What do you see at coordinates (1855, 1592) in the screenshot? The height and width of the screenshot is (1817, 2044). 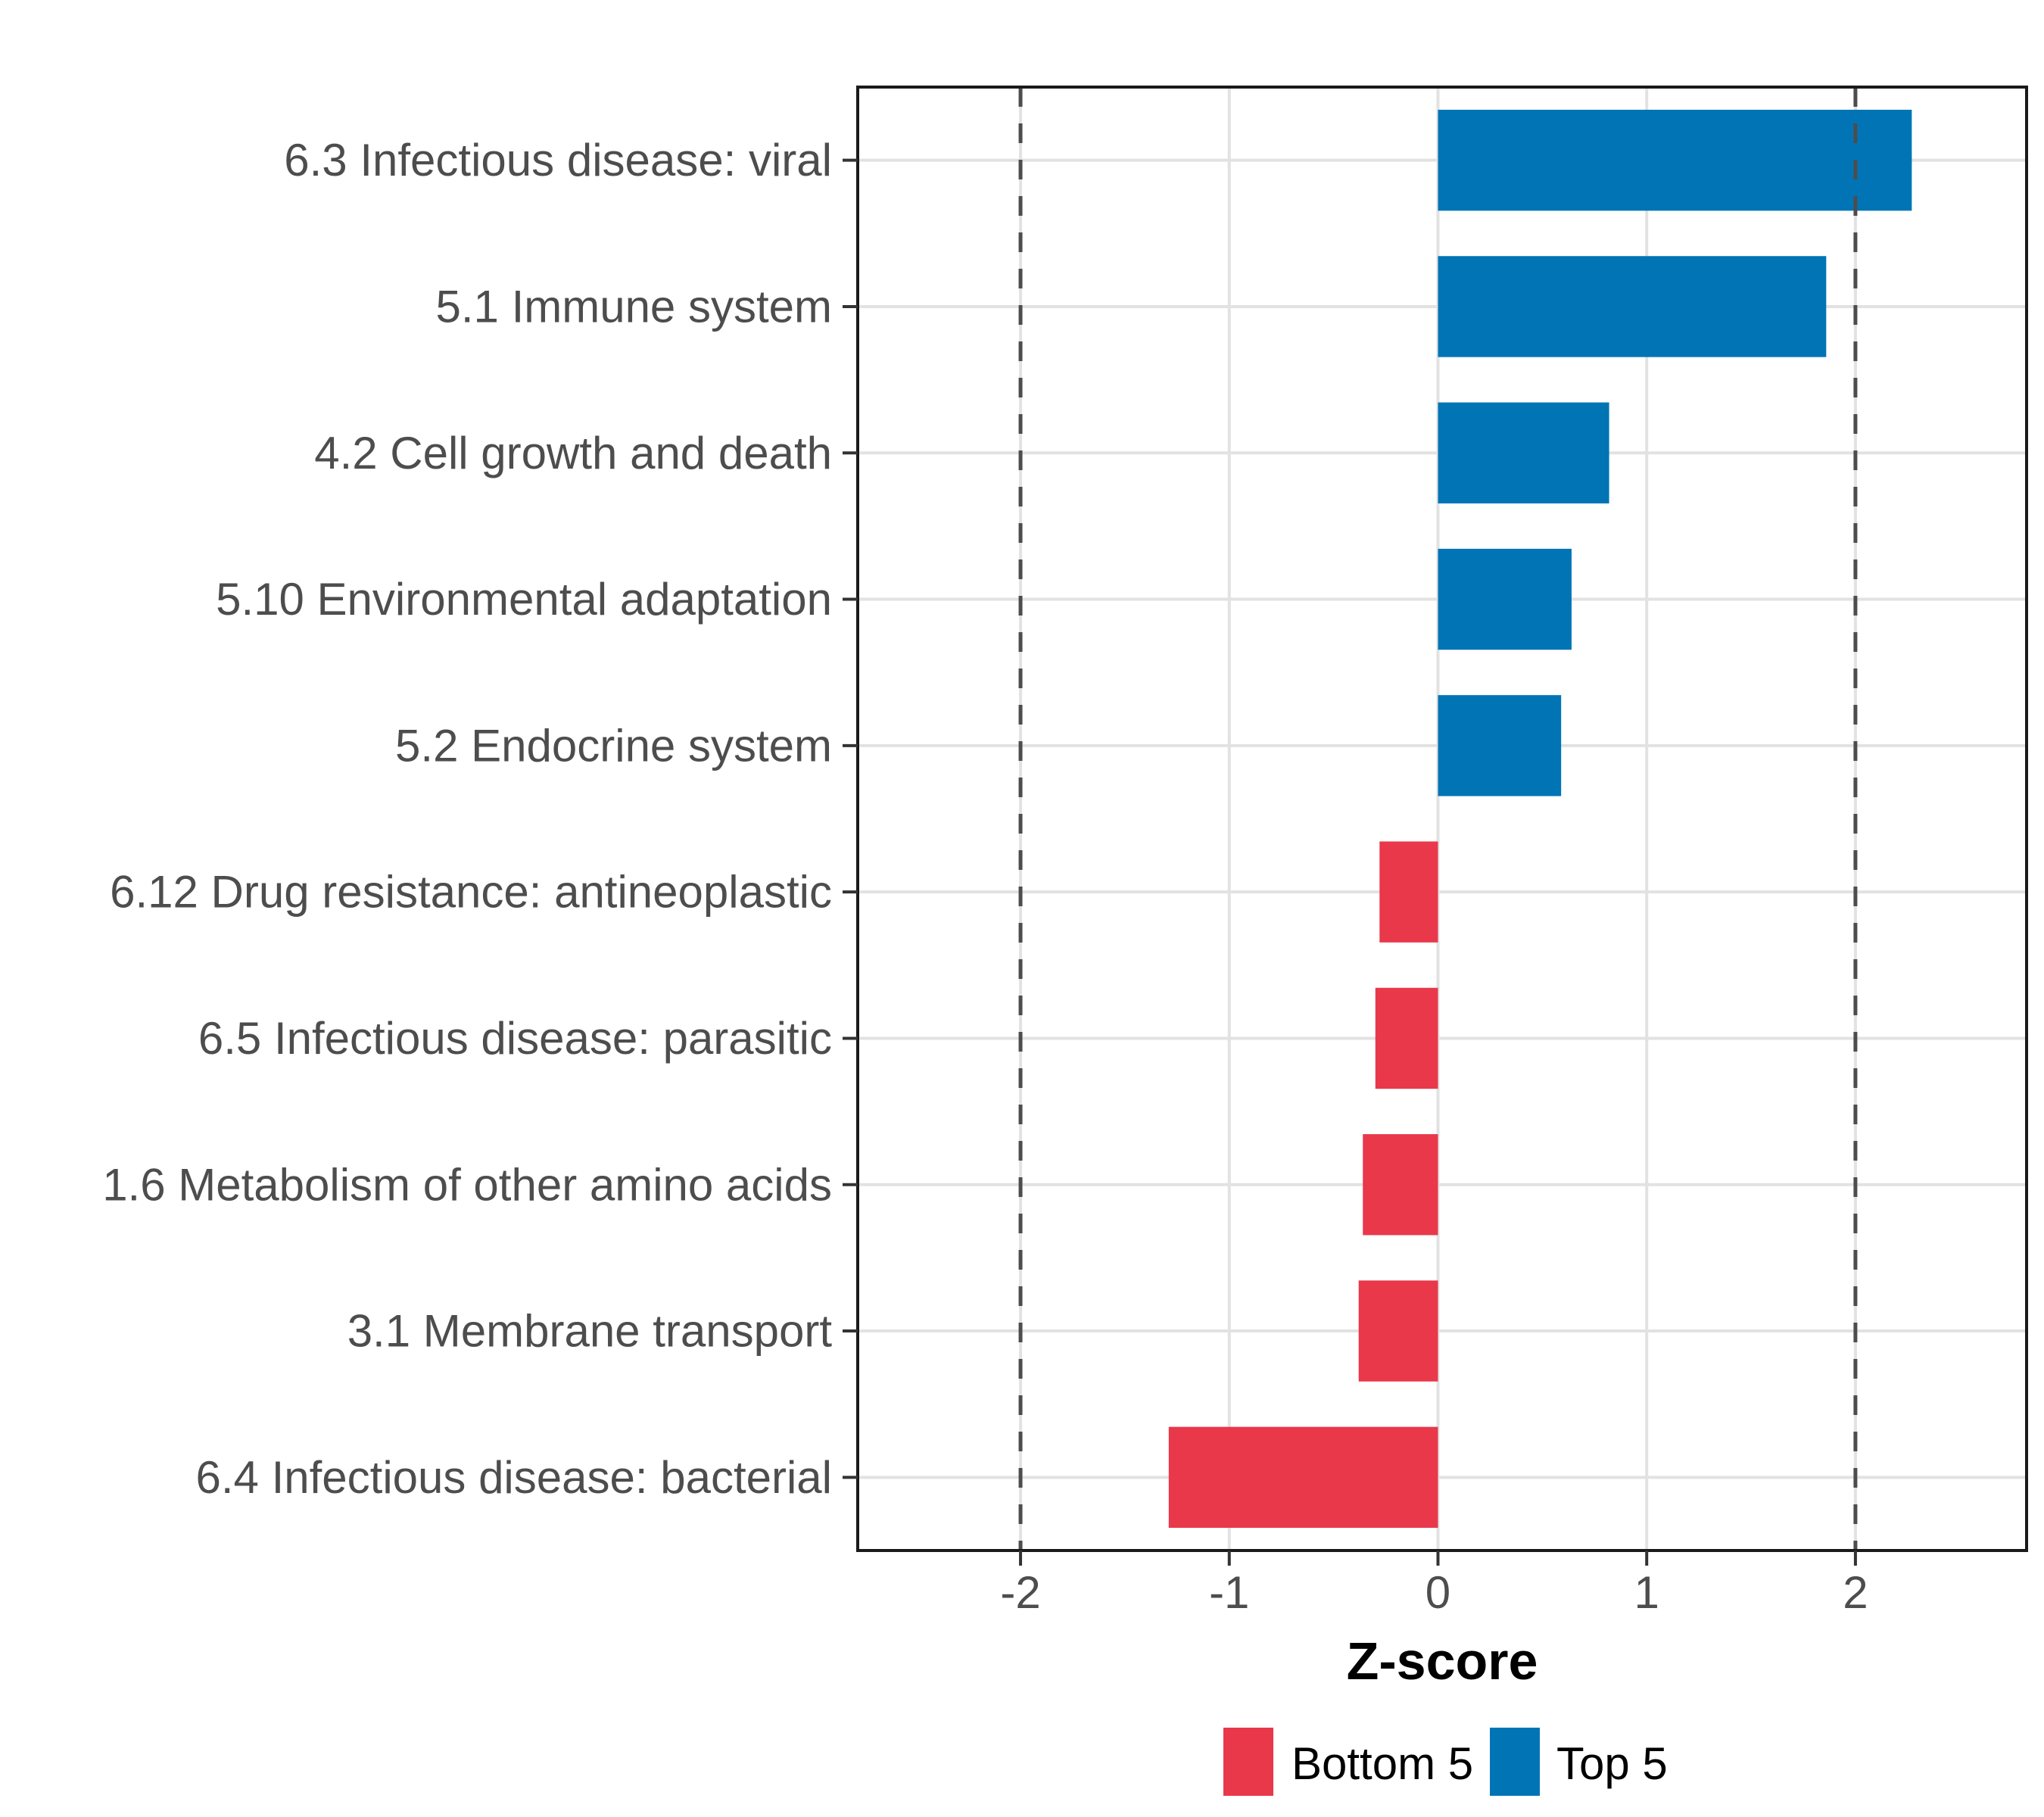 I see `x-tick-label: 2` at bounding box center [1855, 1592].